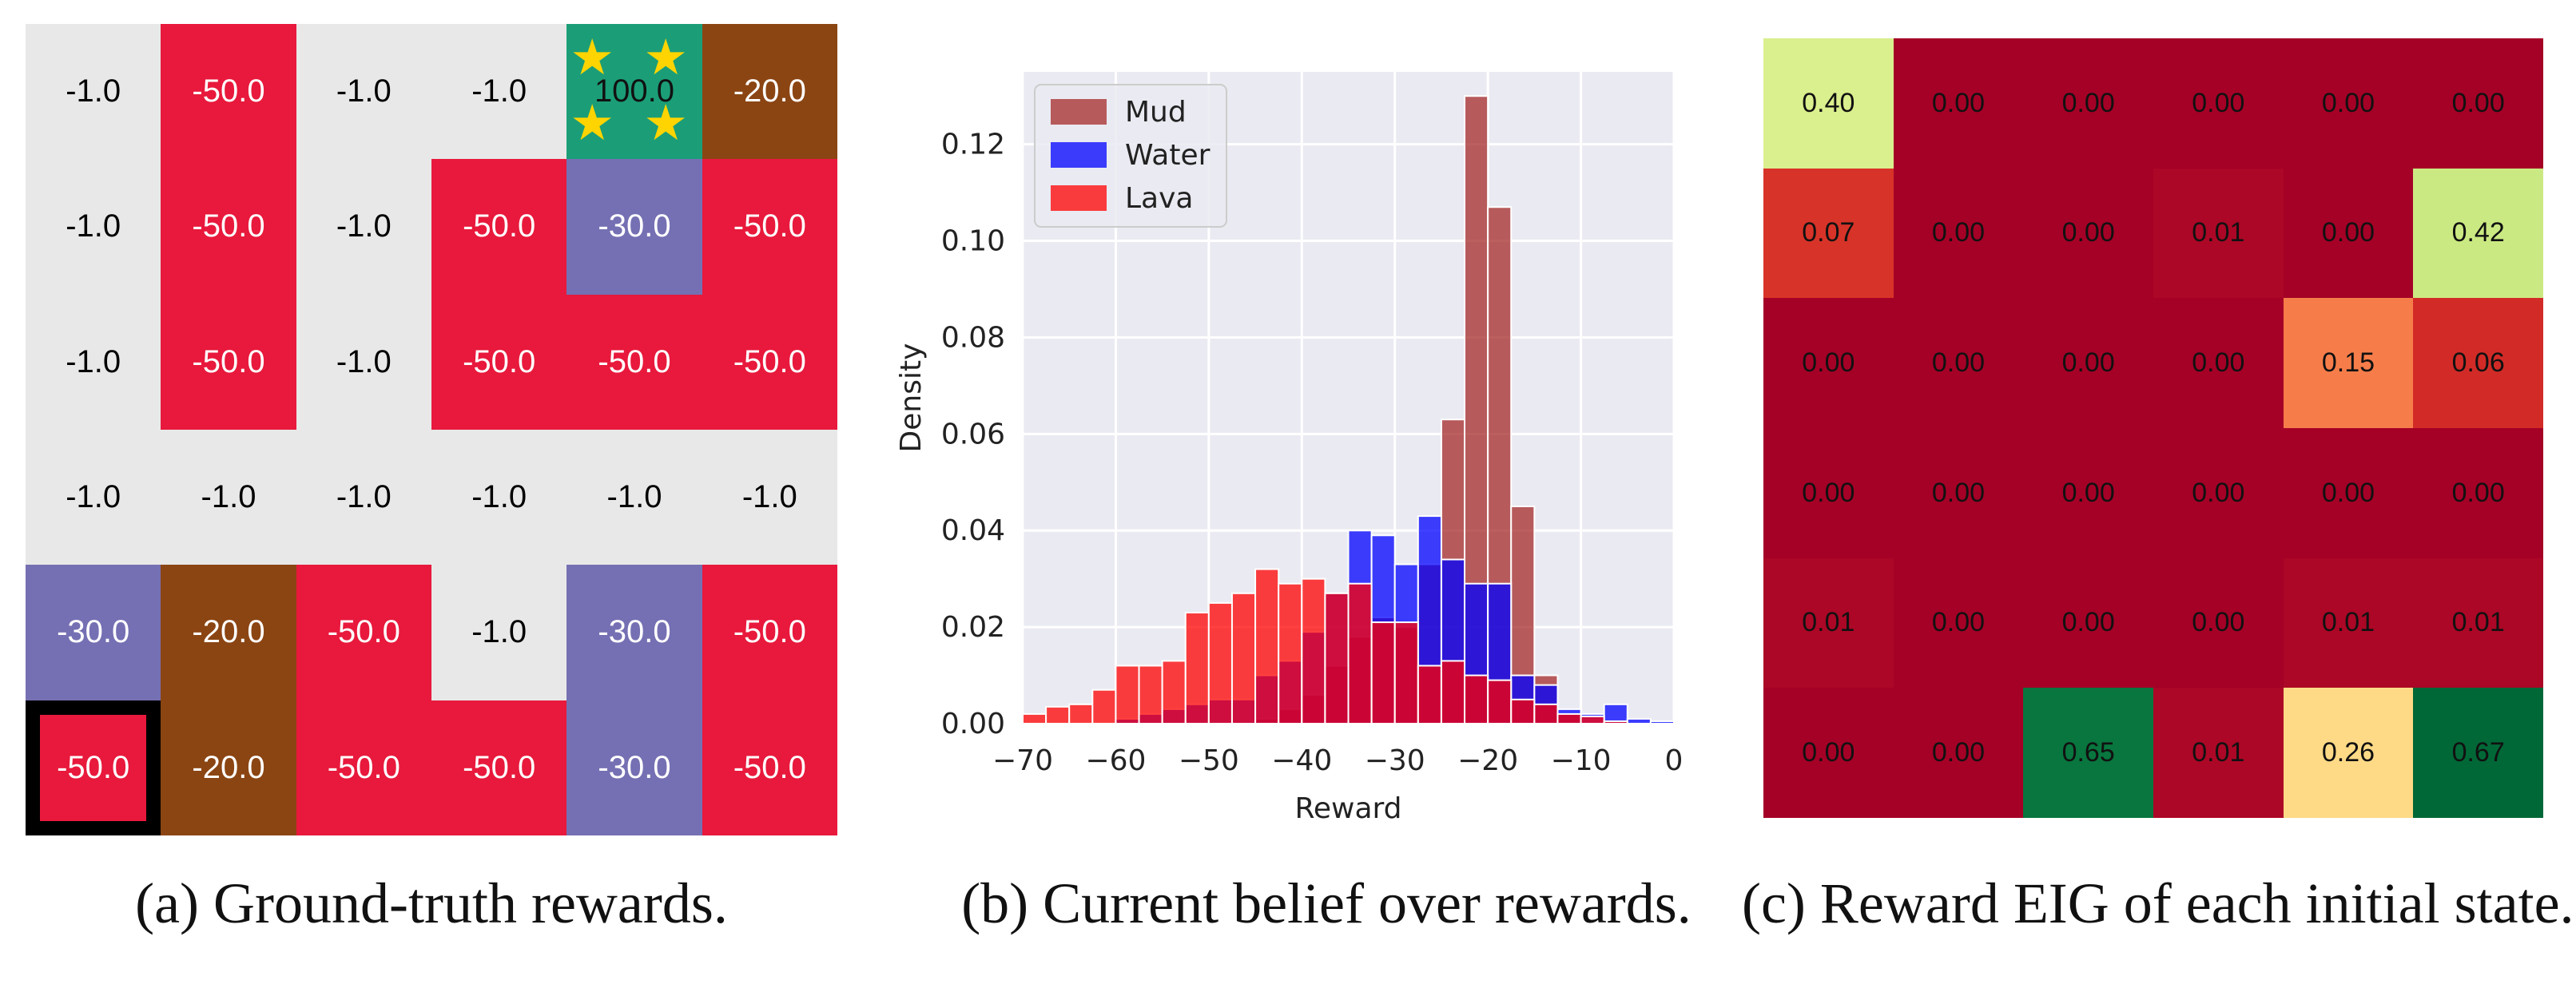 The width and height of the screenshot is (2576, 1000). Describe the element at coordinates (1115, 760) in the screenshot. I see `x-tick-label: −60` at that location.